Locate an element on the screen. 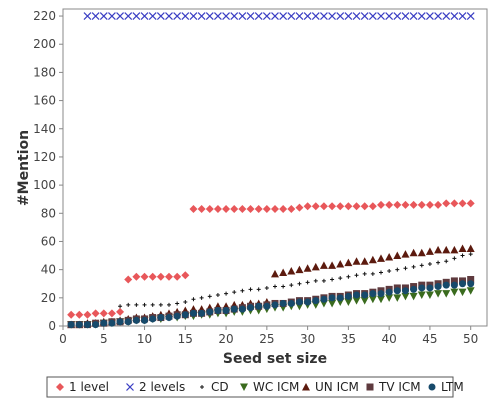 This screenshot has width=500, height=400. x-tick-label: 50 is located at coordinates (470, 339).